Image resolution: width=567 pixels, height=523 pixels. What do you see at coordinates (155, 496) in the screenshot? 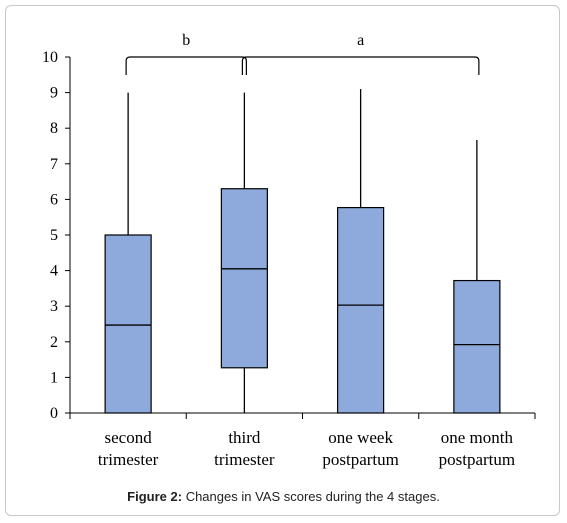
I see `caption-label: Figure 2:` at bounding box center [155, 496].